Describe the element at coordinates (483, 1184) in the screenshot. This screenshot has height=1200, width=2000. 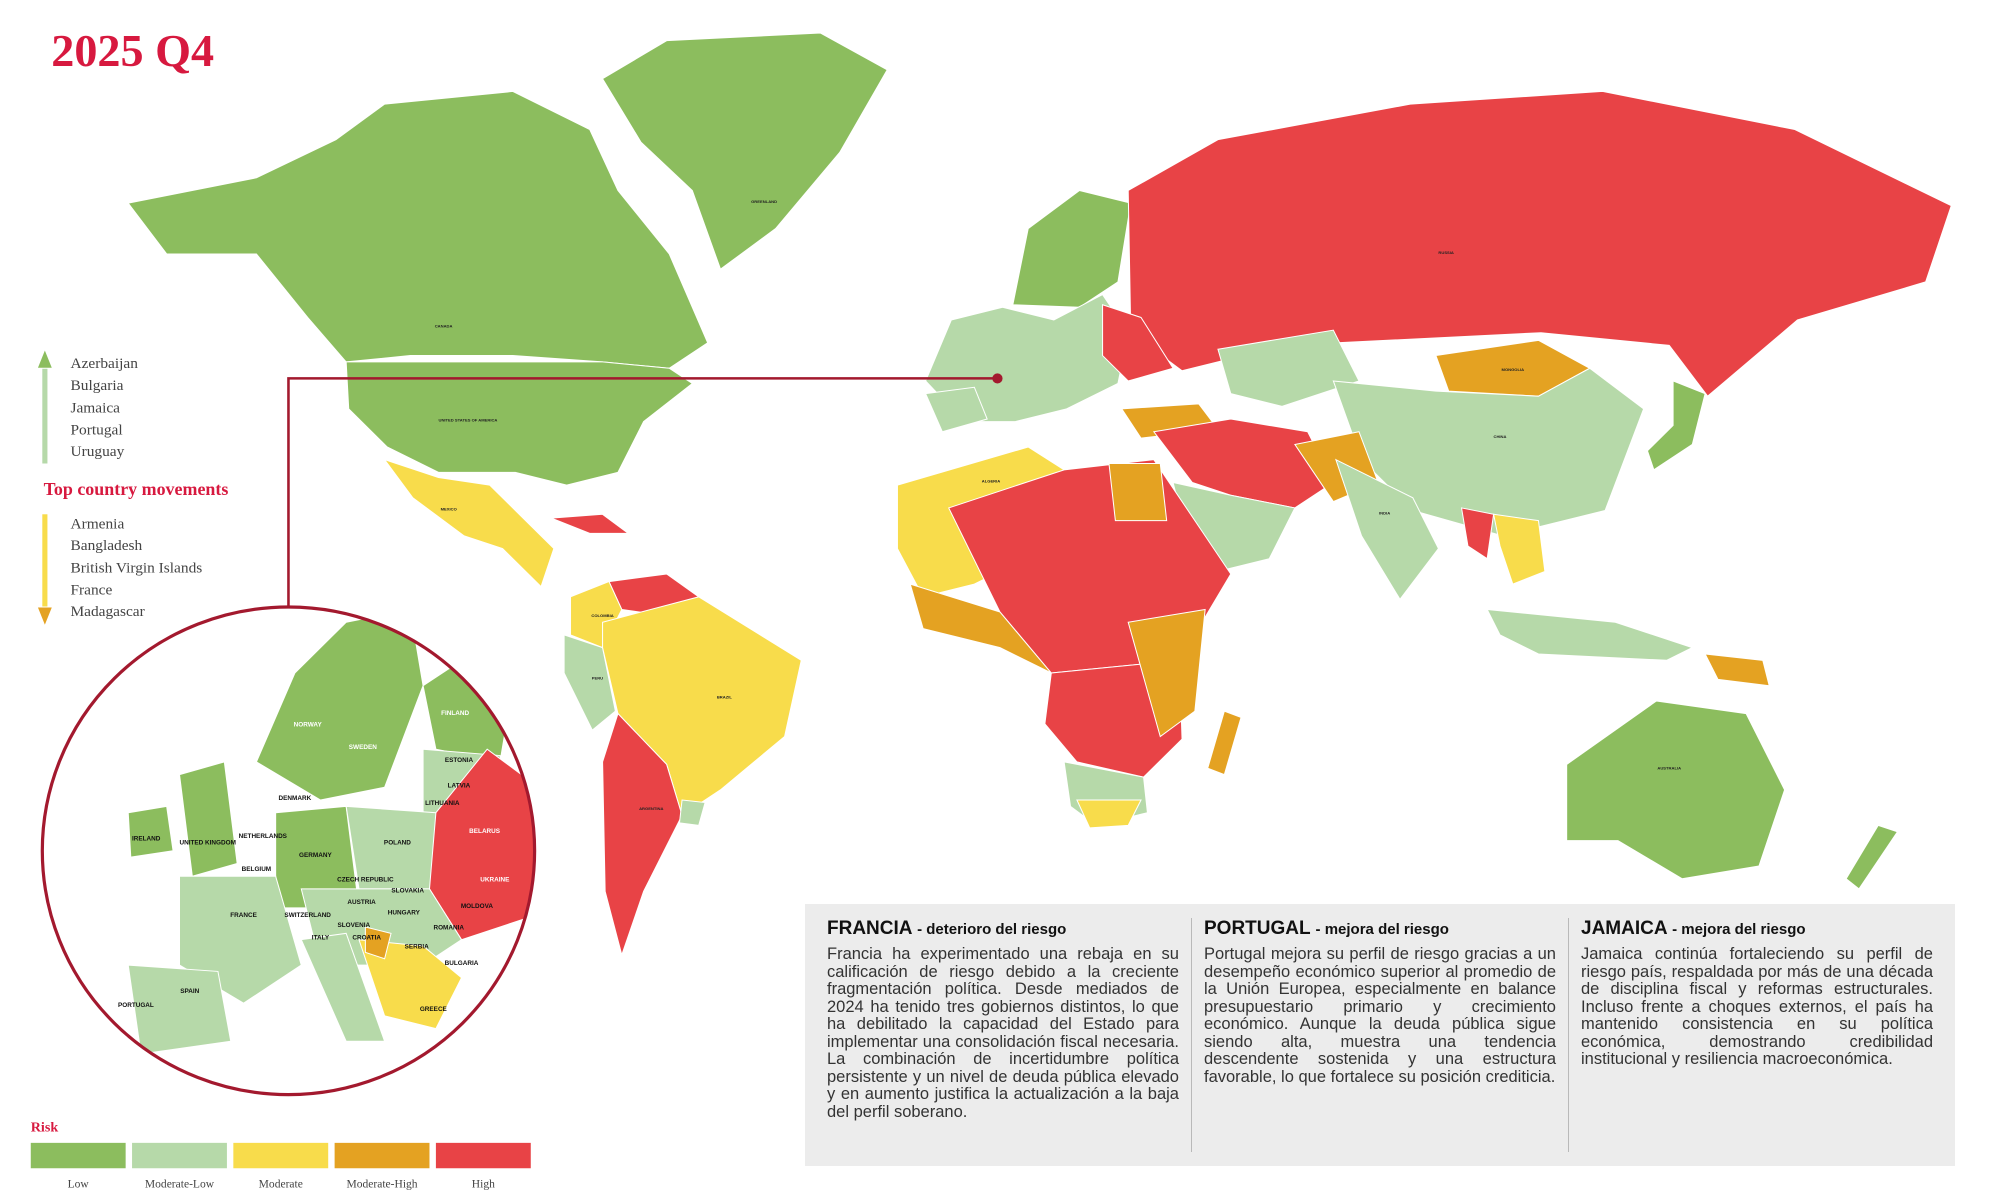
I see `legend-label: High` at that location.